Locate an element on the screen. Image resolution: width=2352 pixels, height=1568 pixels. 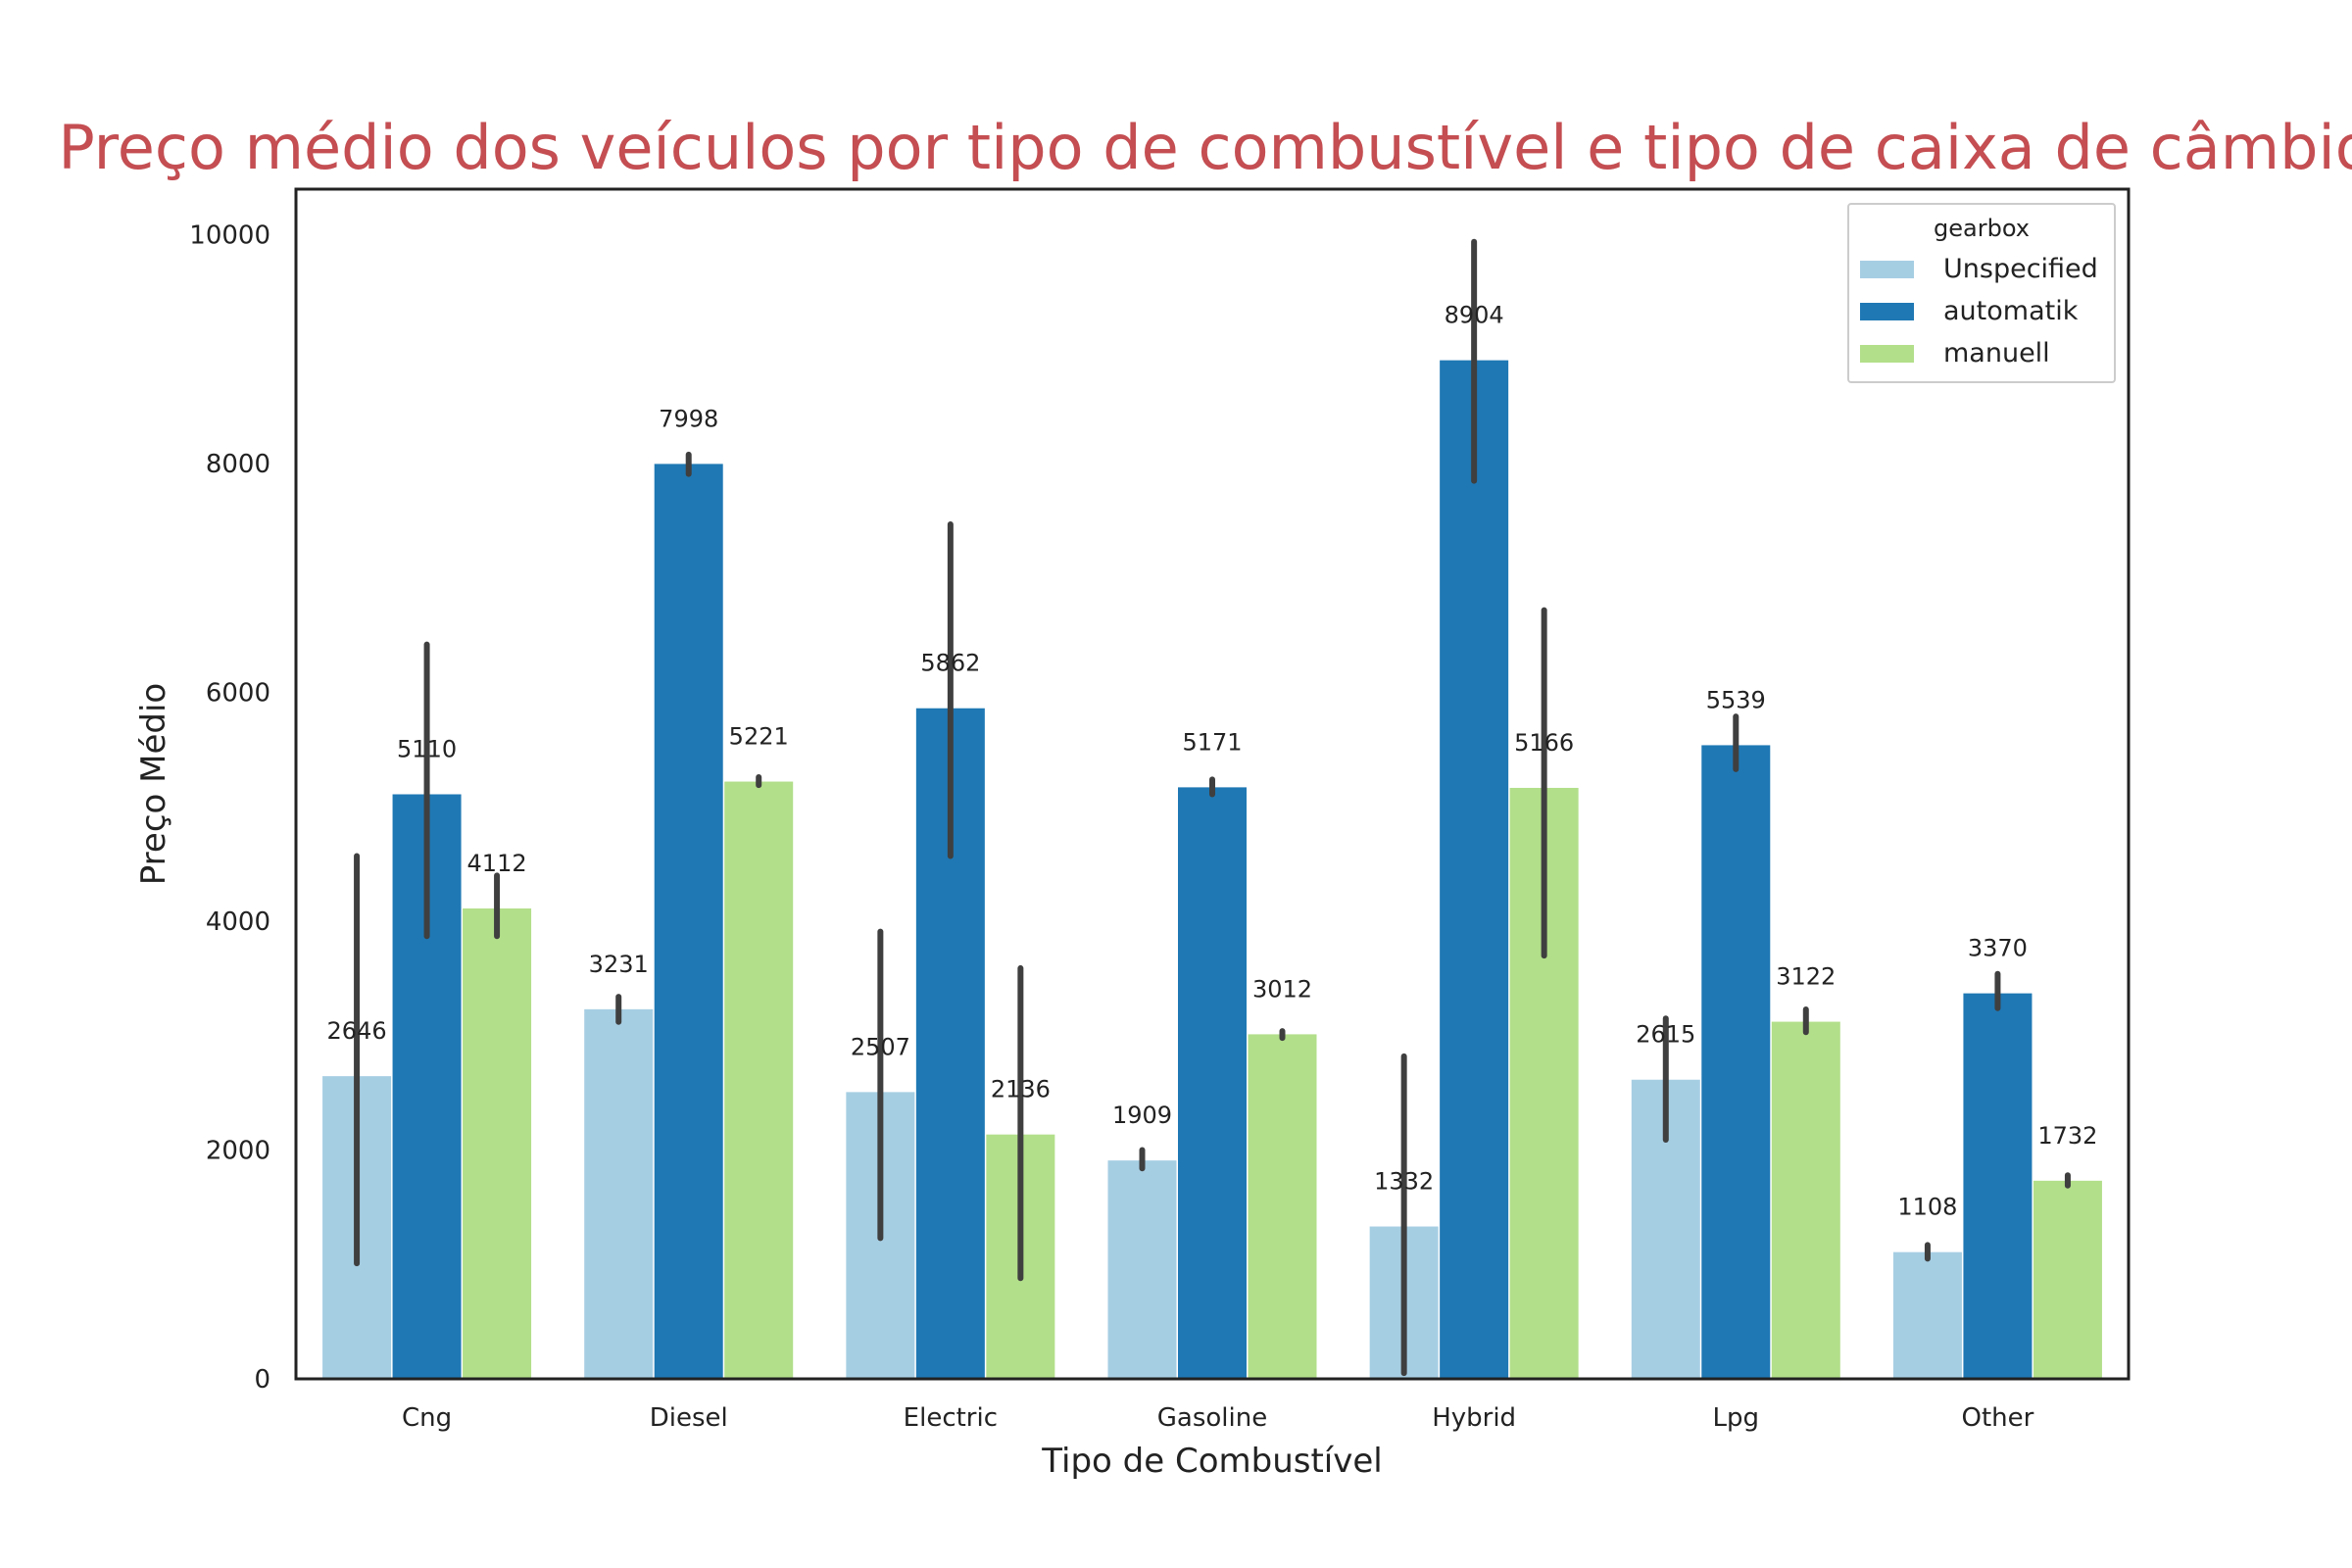
legend-entries: Unspecified automatik manuell is located at coordinates (1979, 311).